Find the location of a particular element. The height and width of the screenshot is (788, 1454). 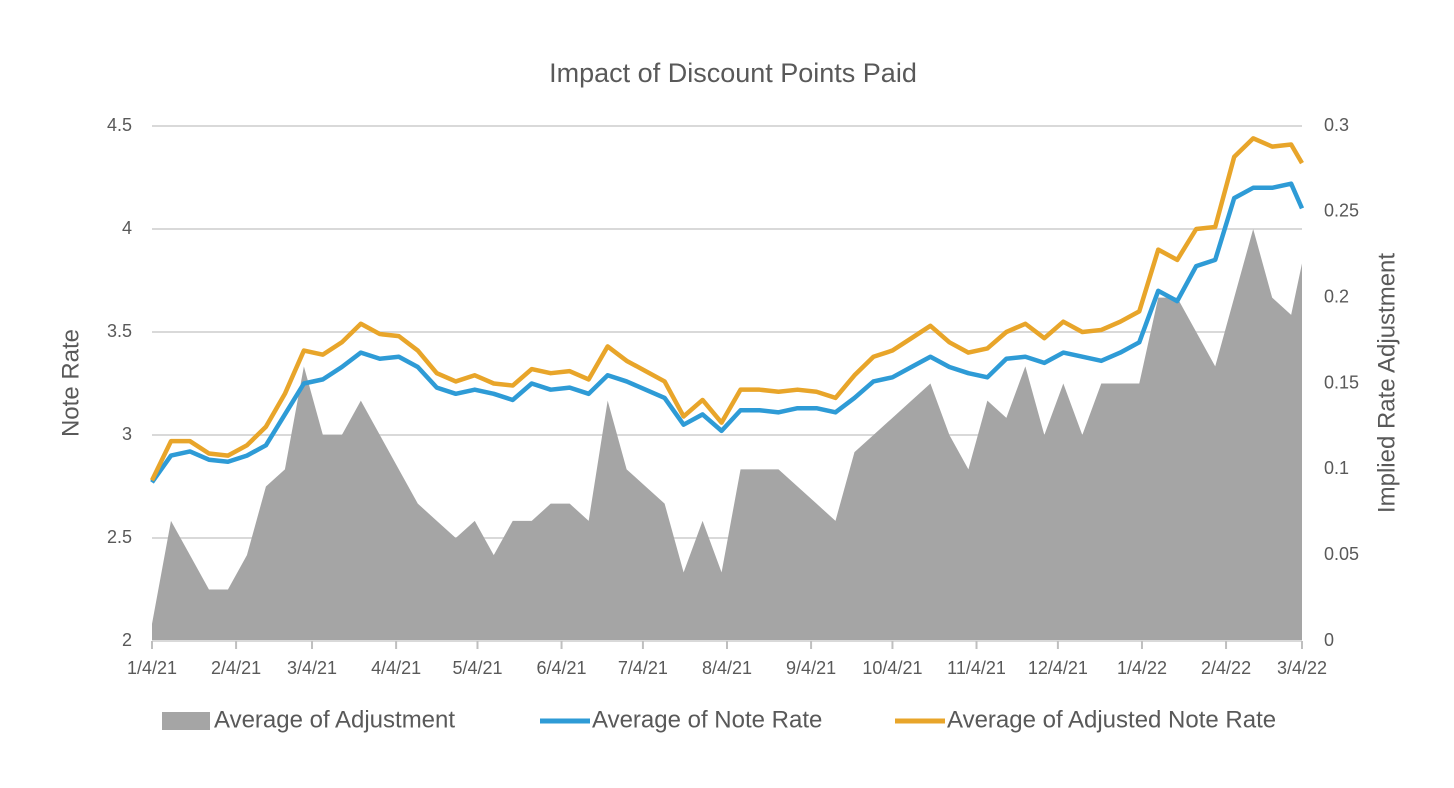

y2-tick-label: 0.3 is located at coordinates (1336, 125).